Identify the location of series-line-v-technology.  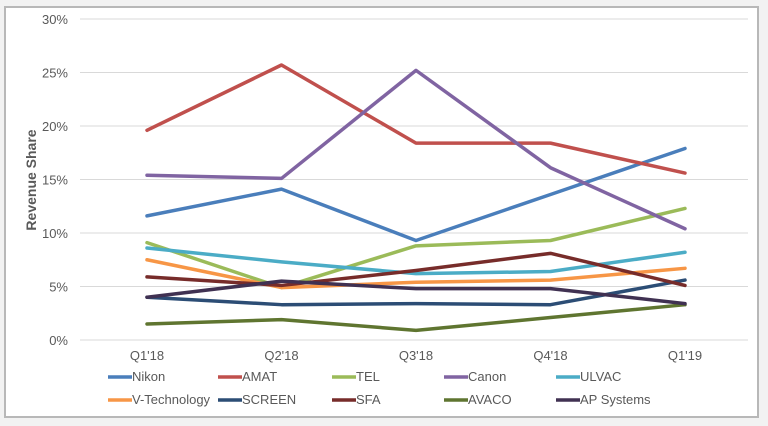
(416, 274).